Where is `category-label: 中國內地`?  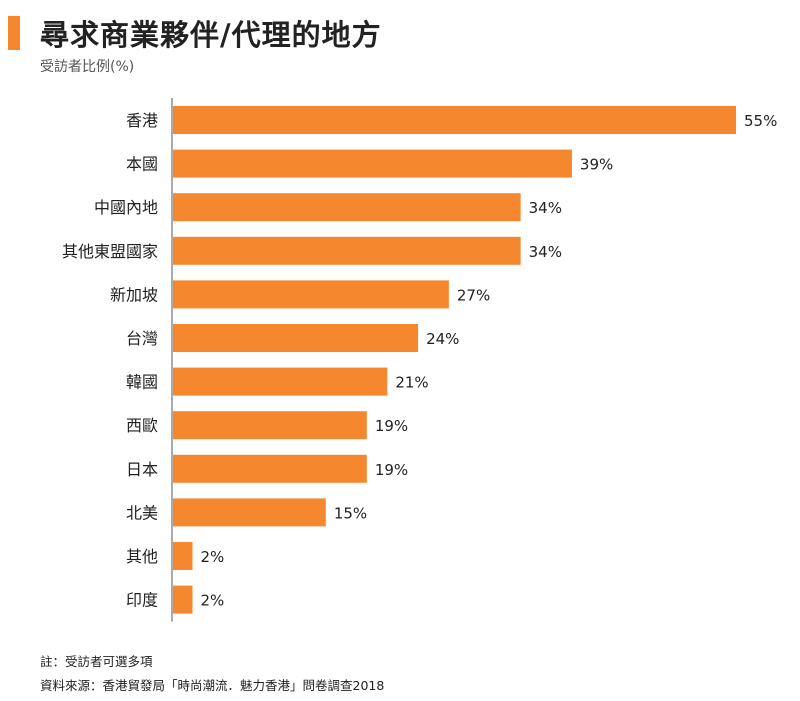 category-label: 中國內地 is located at coordinates (126, 207).